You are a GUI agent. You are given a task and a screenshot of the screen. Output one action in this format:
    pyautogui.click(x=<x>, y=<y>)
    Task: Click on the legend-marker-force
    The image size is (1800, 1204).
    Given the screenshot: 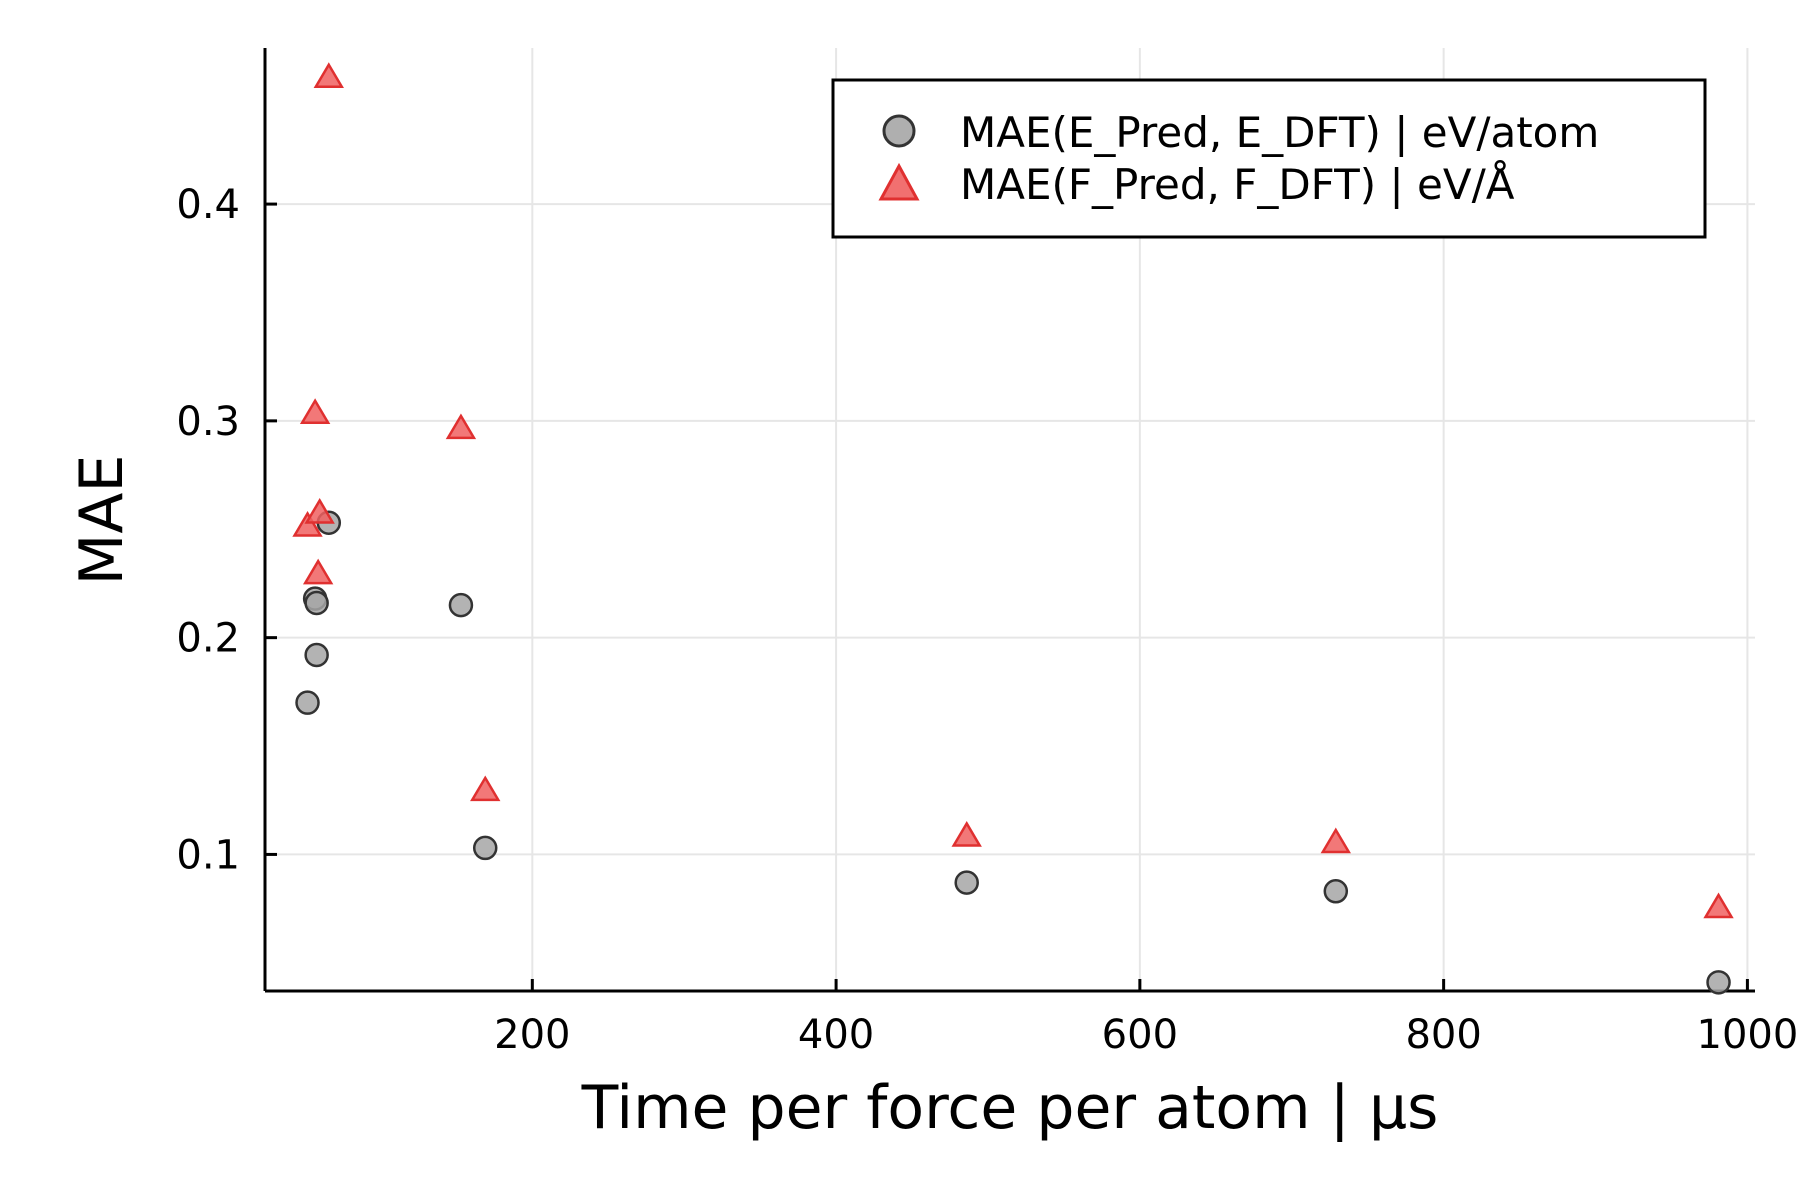 What is the action you would take?
    pyautogui.click(x=899, y=181)
    